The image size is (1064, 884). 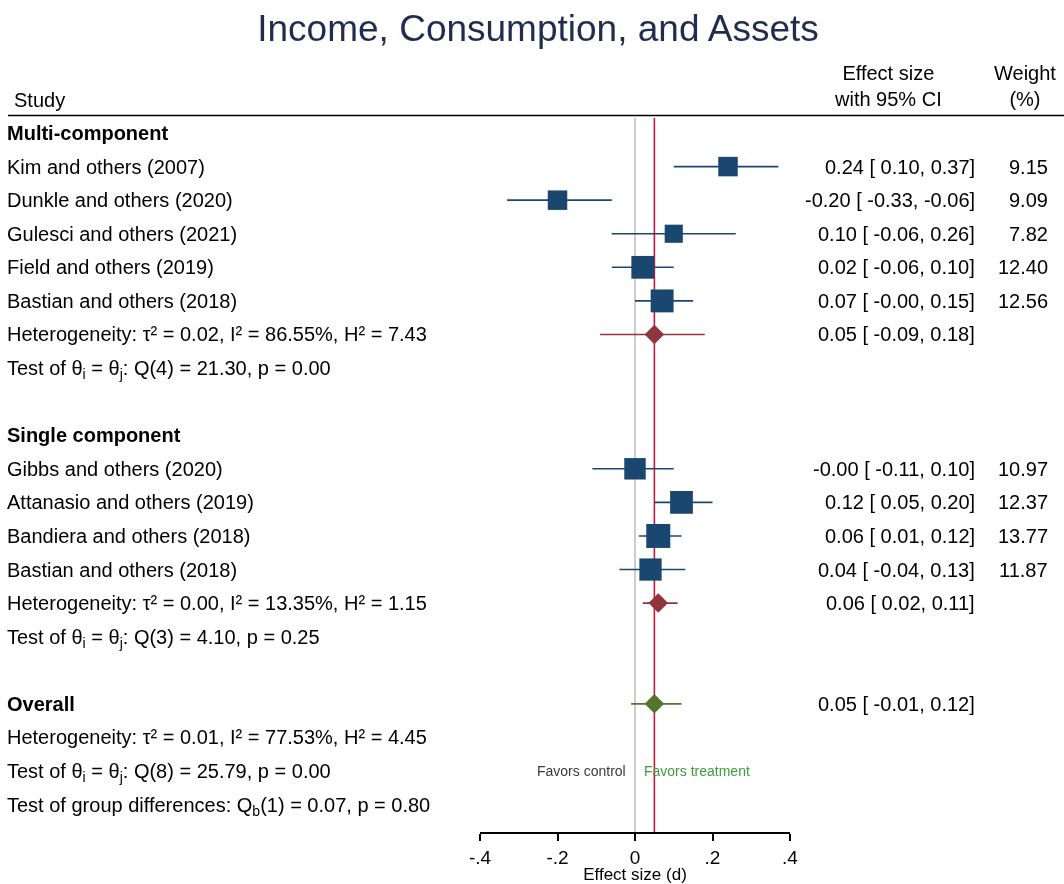 What do you see at coordinates (896, 234) in the screenshot?
I see `data-label: 0.10 [ -0.06, 0.26]` at bounding box center [896, 234].